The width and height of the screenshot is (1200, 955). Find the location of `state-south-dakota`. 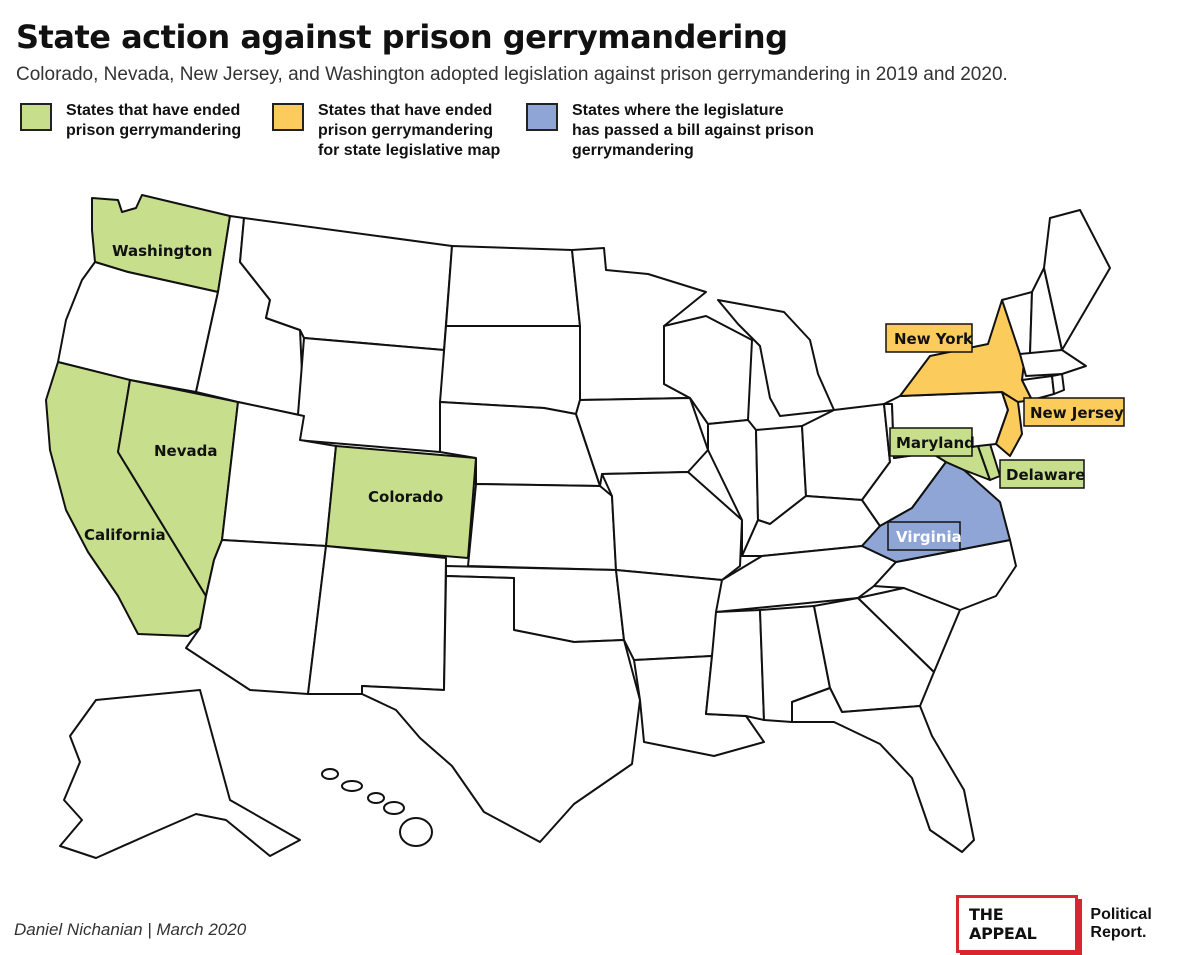

state-south-dakota is located at coordinates (510, 370).